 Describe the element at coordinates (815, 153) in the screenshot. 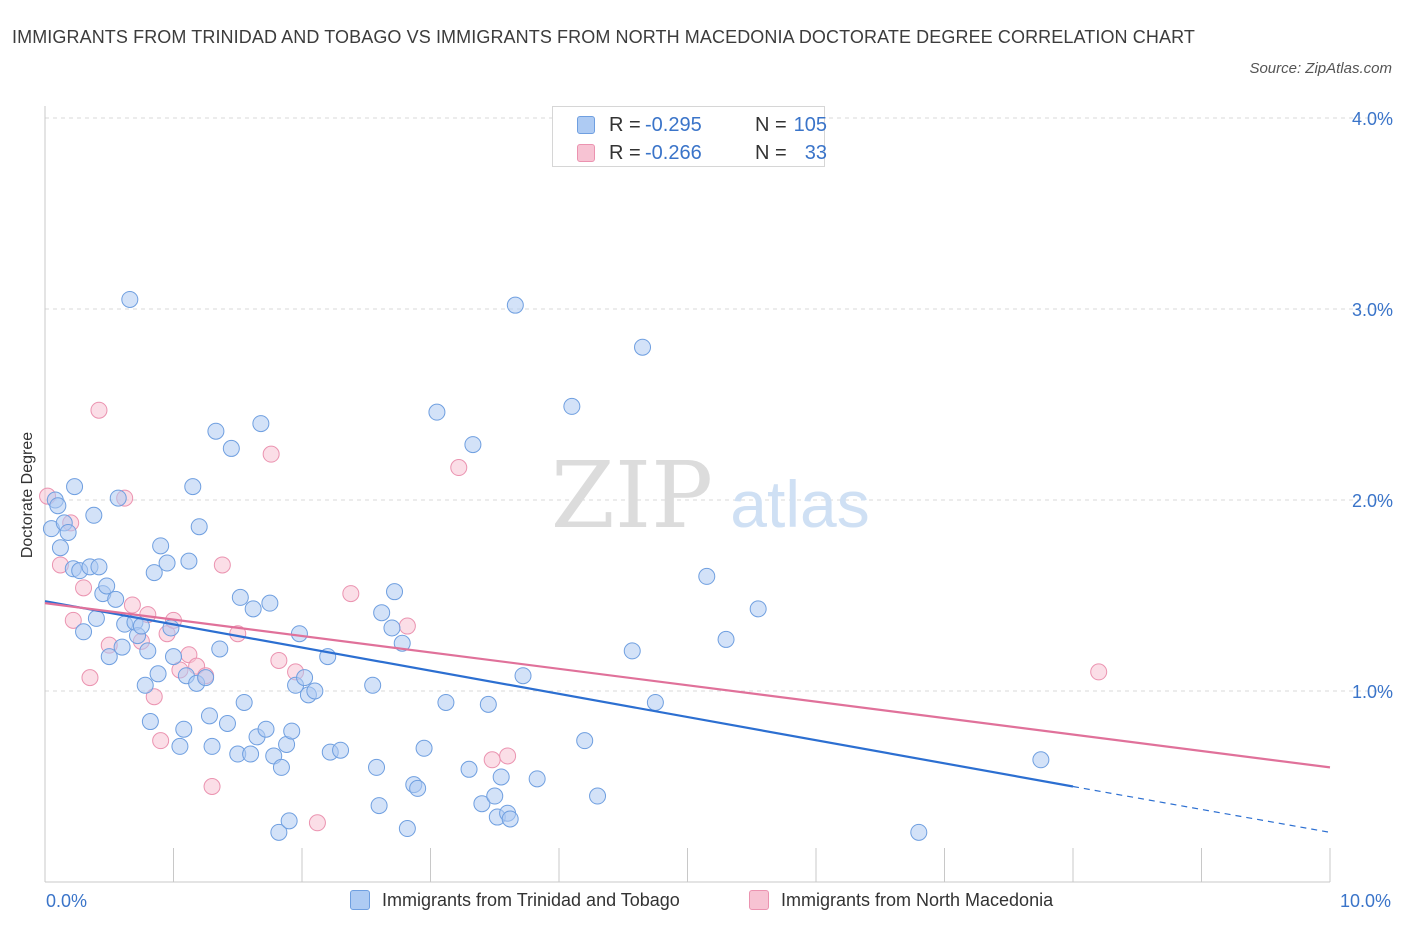

I see `legend-n-value: 33` at that location.